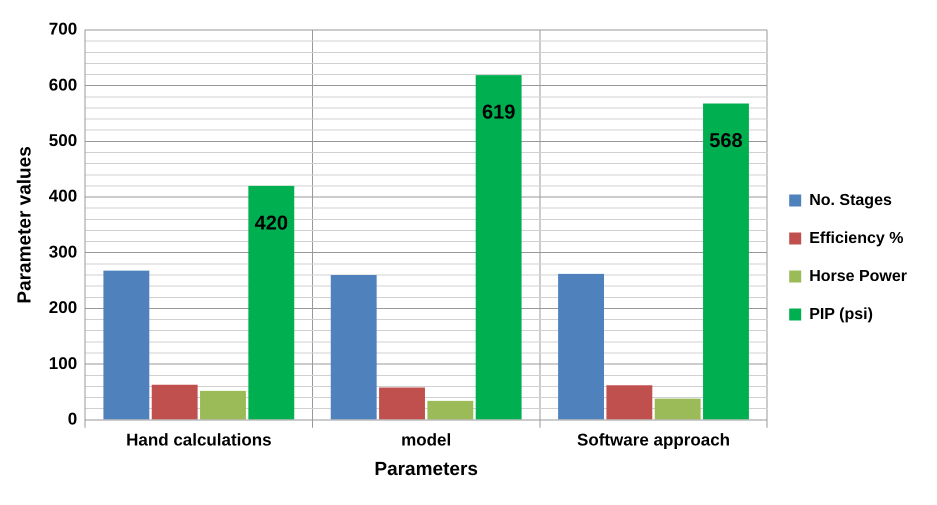 The image size is (937, 505). What do you see at coordinates (63, 140) in the screenshot?
I see `y-tick-label: 500` at bounding box center [63, 140].